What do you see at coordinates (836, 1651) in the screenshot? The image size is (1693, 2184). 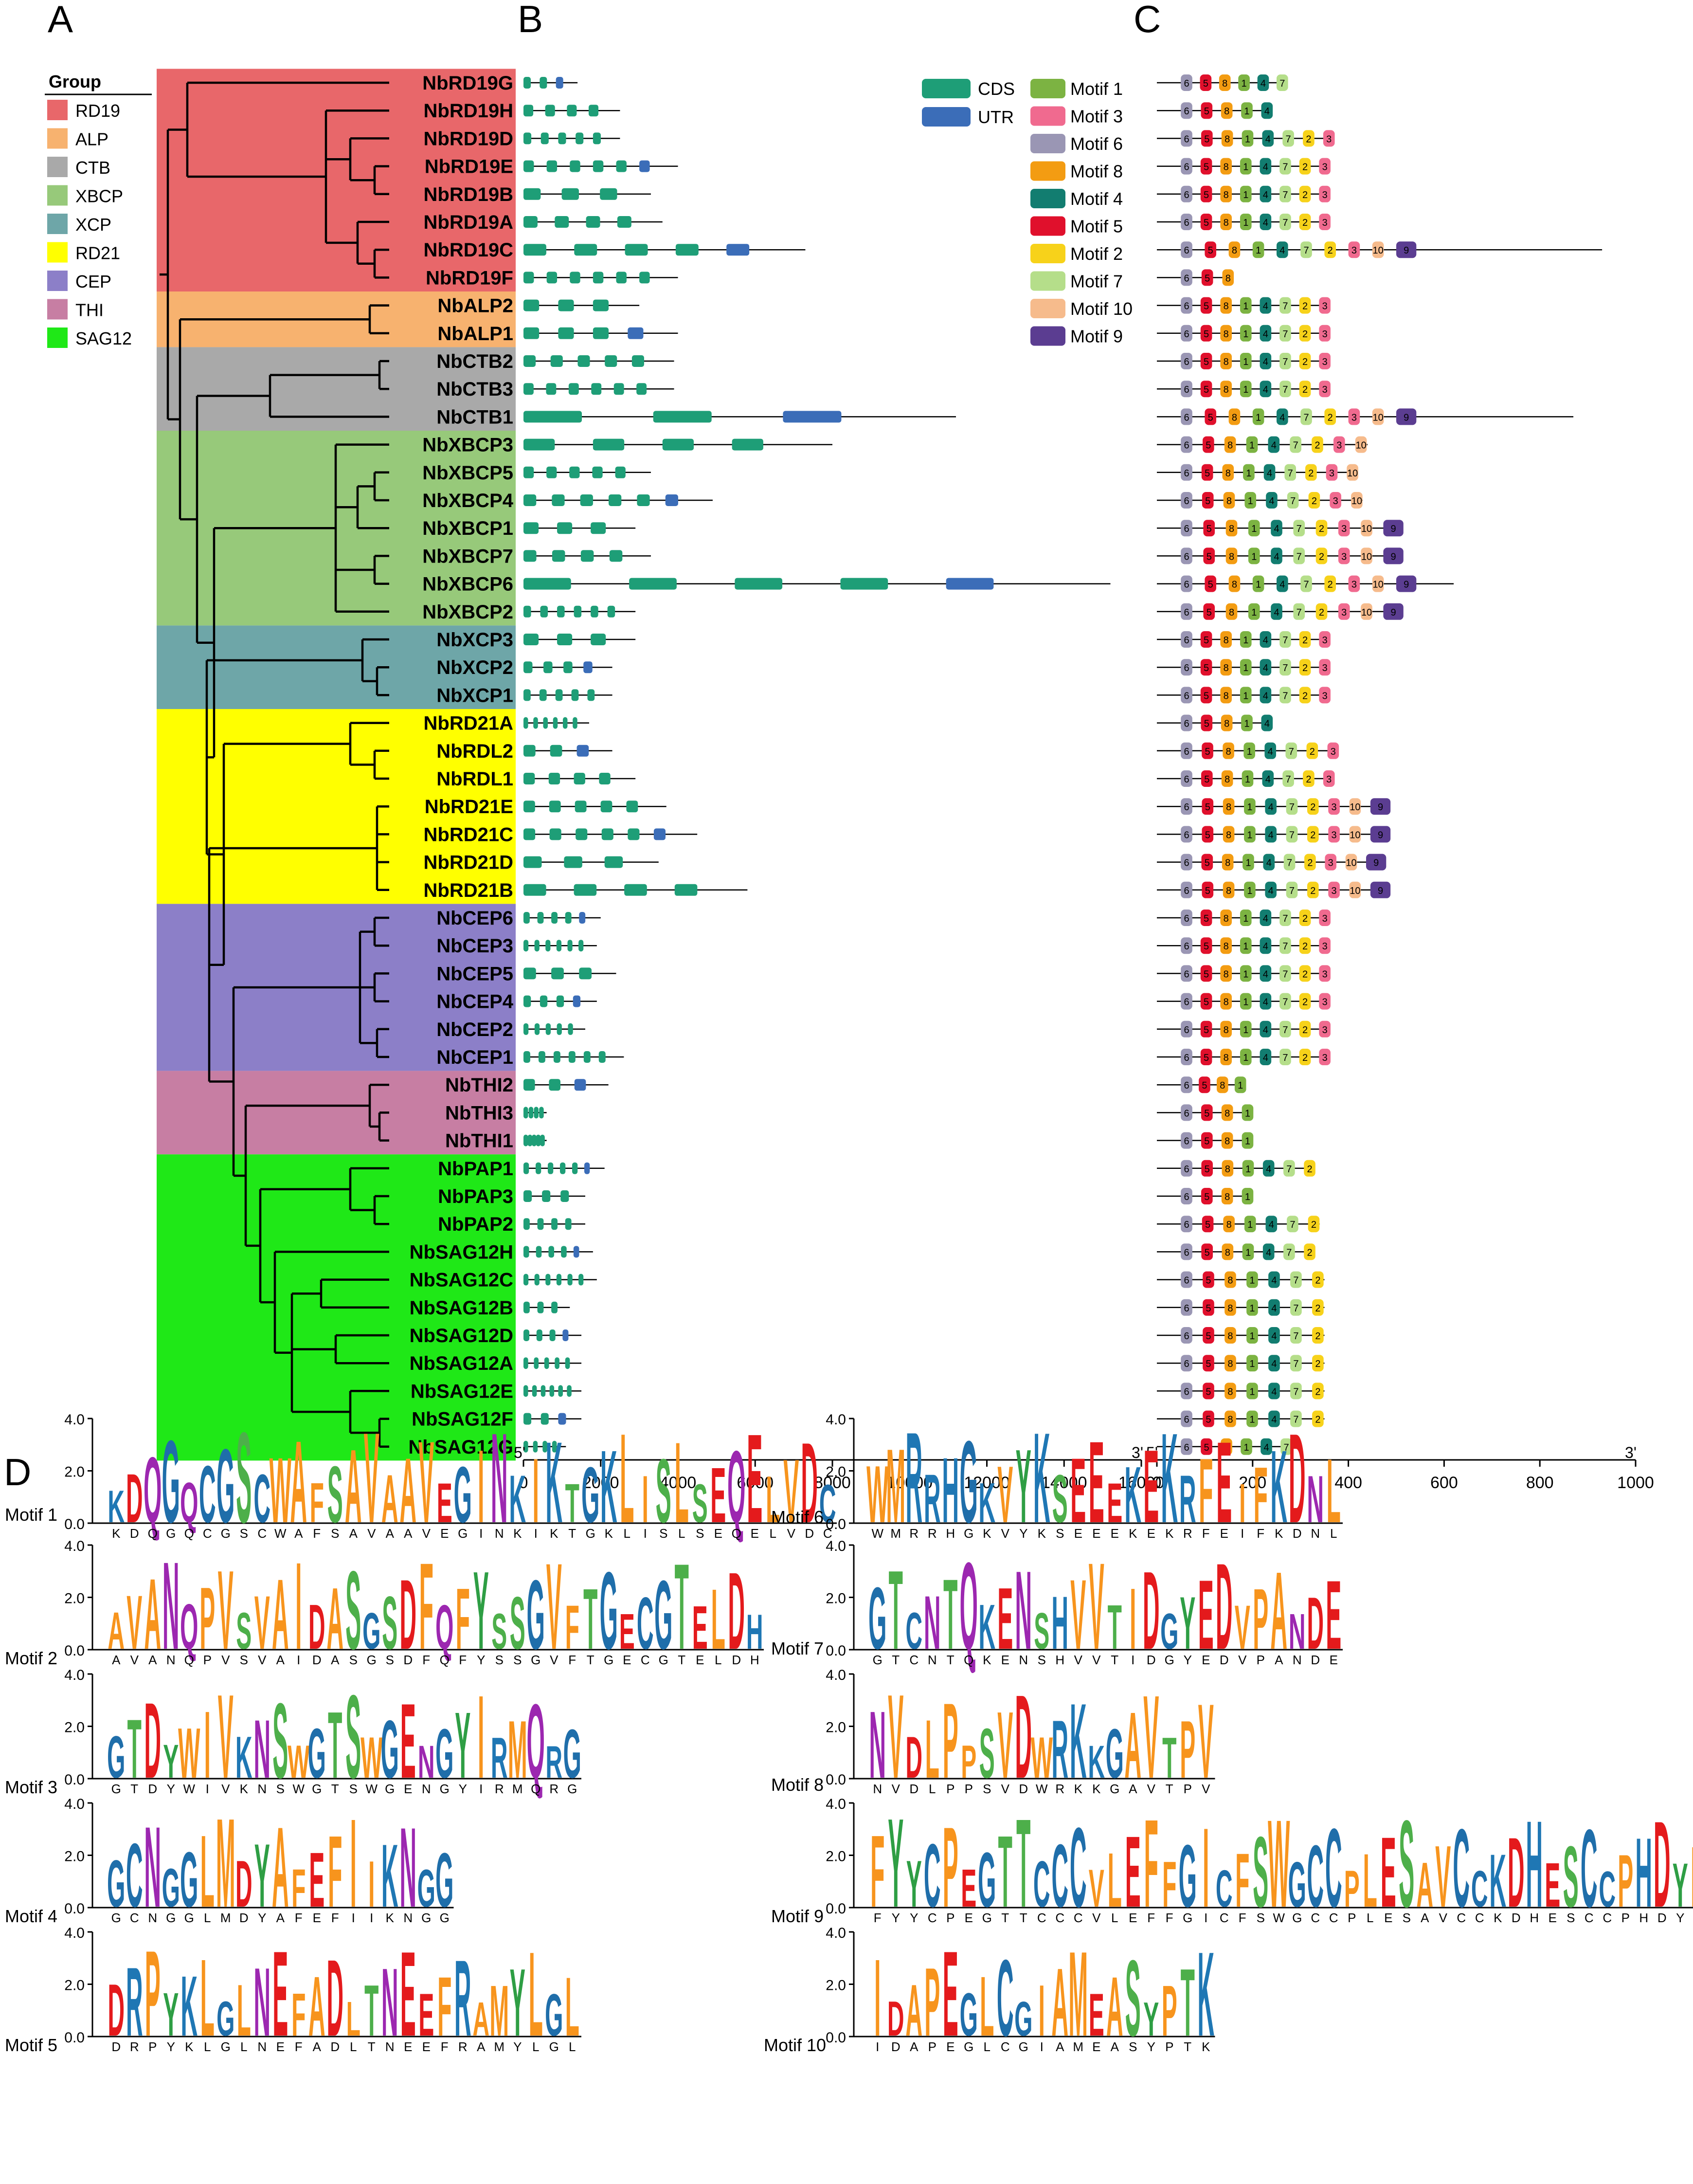 I see `logo-y-tick-label: 0.0` at bounding box center [836, 1651].